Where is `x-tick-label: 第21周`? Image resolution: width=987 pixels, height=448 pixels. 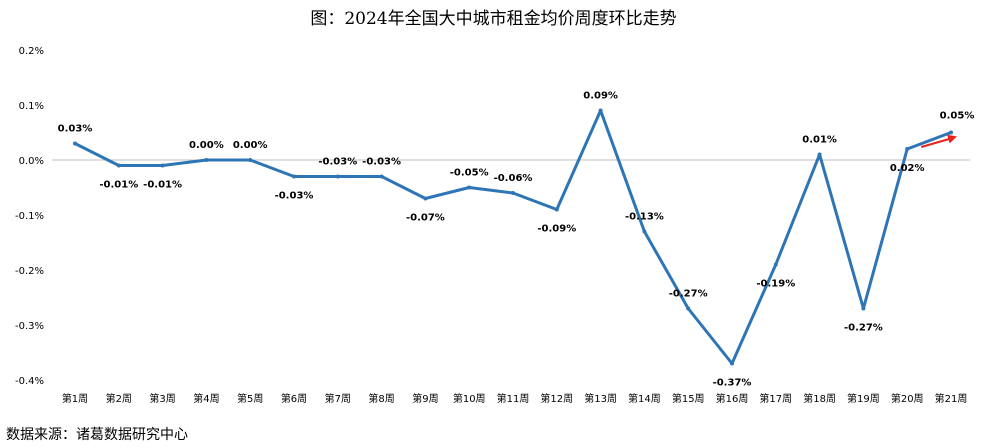 x-tick-label: 第21周 is located at coordinates (951, 398).